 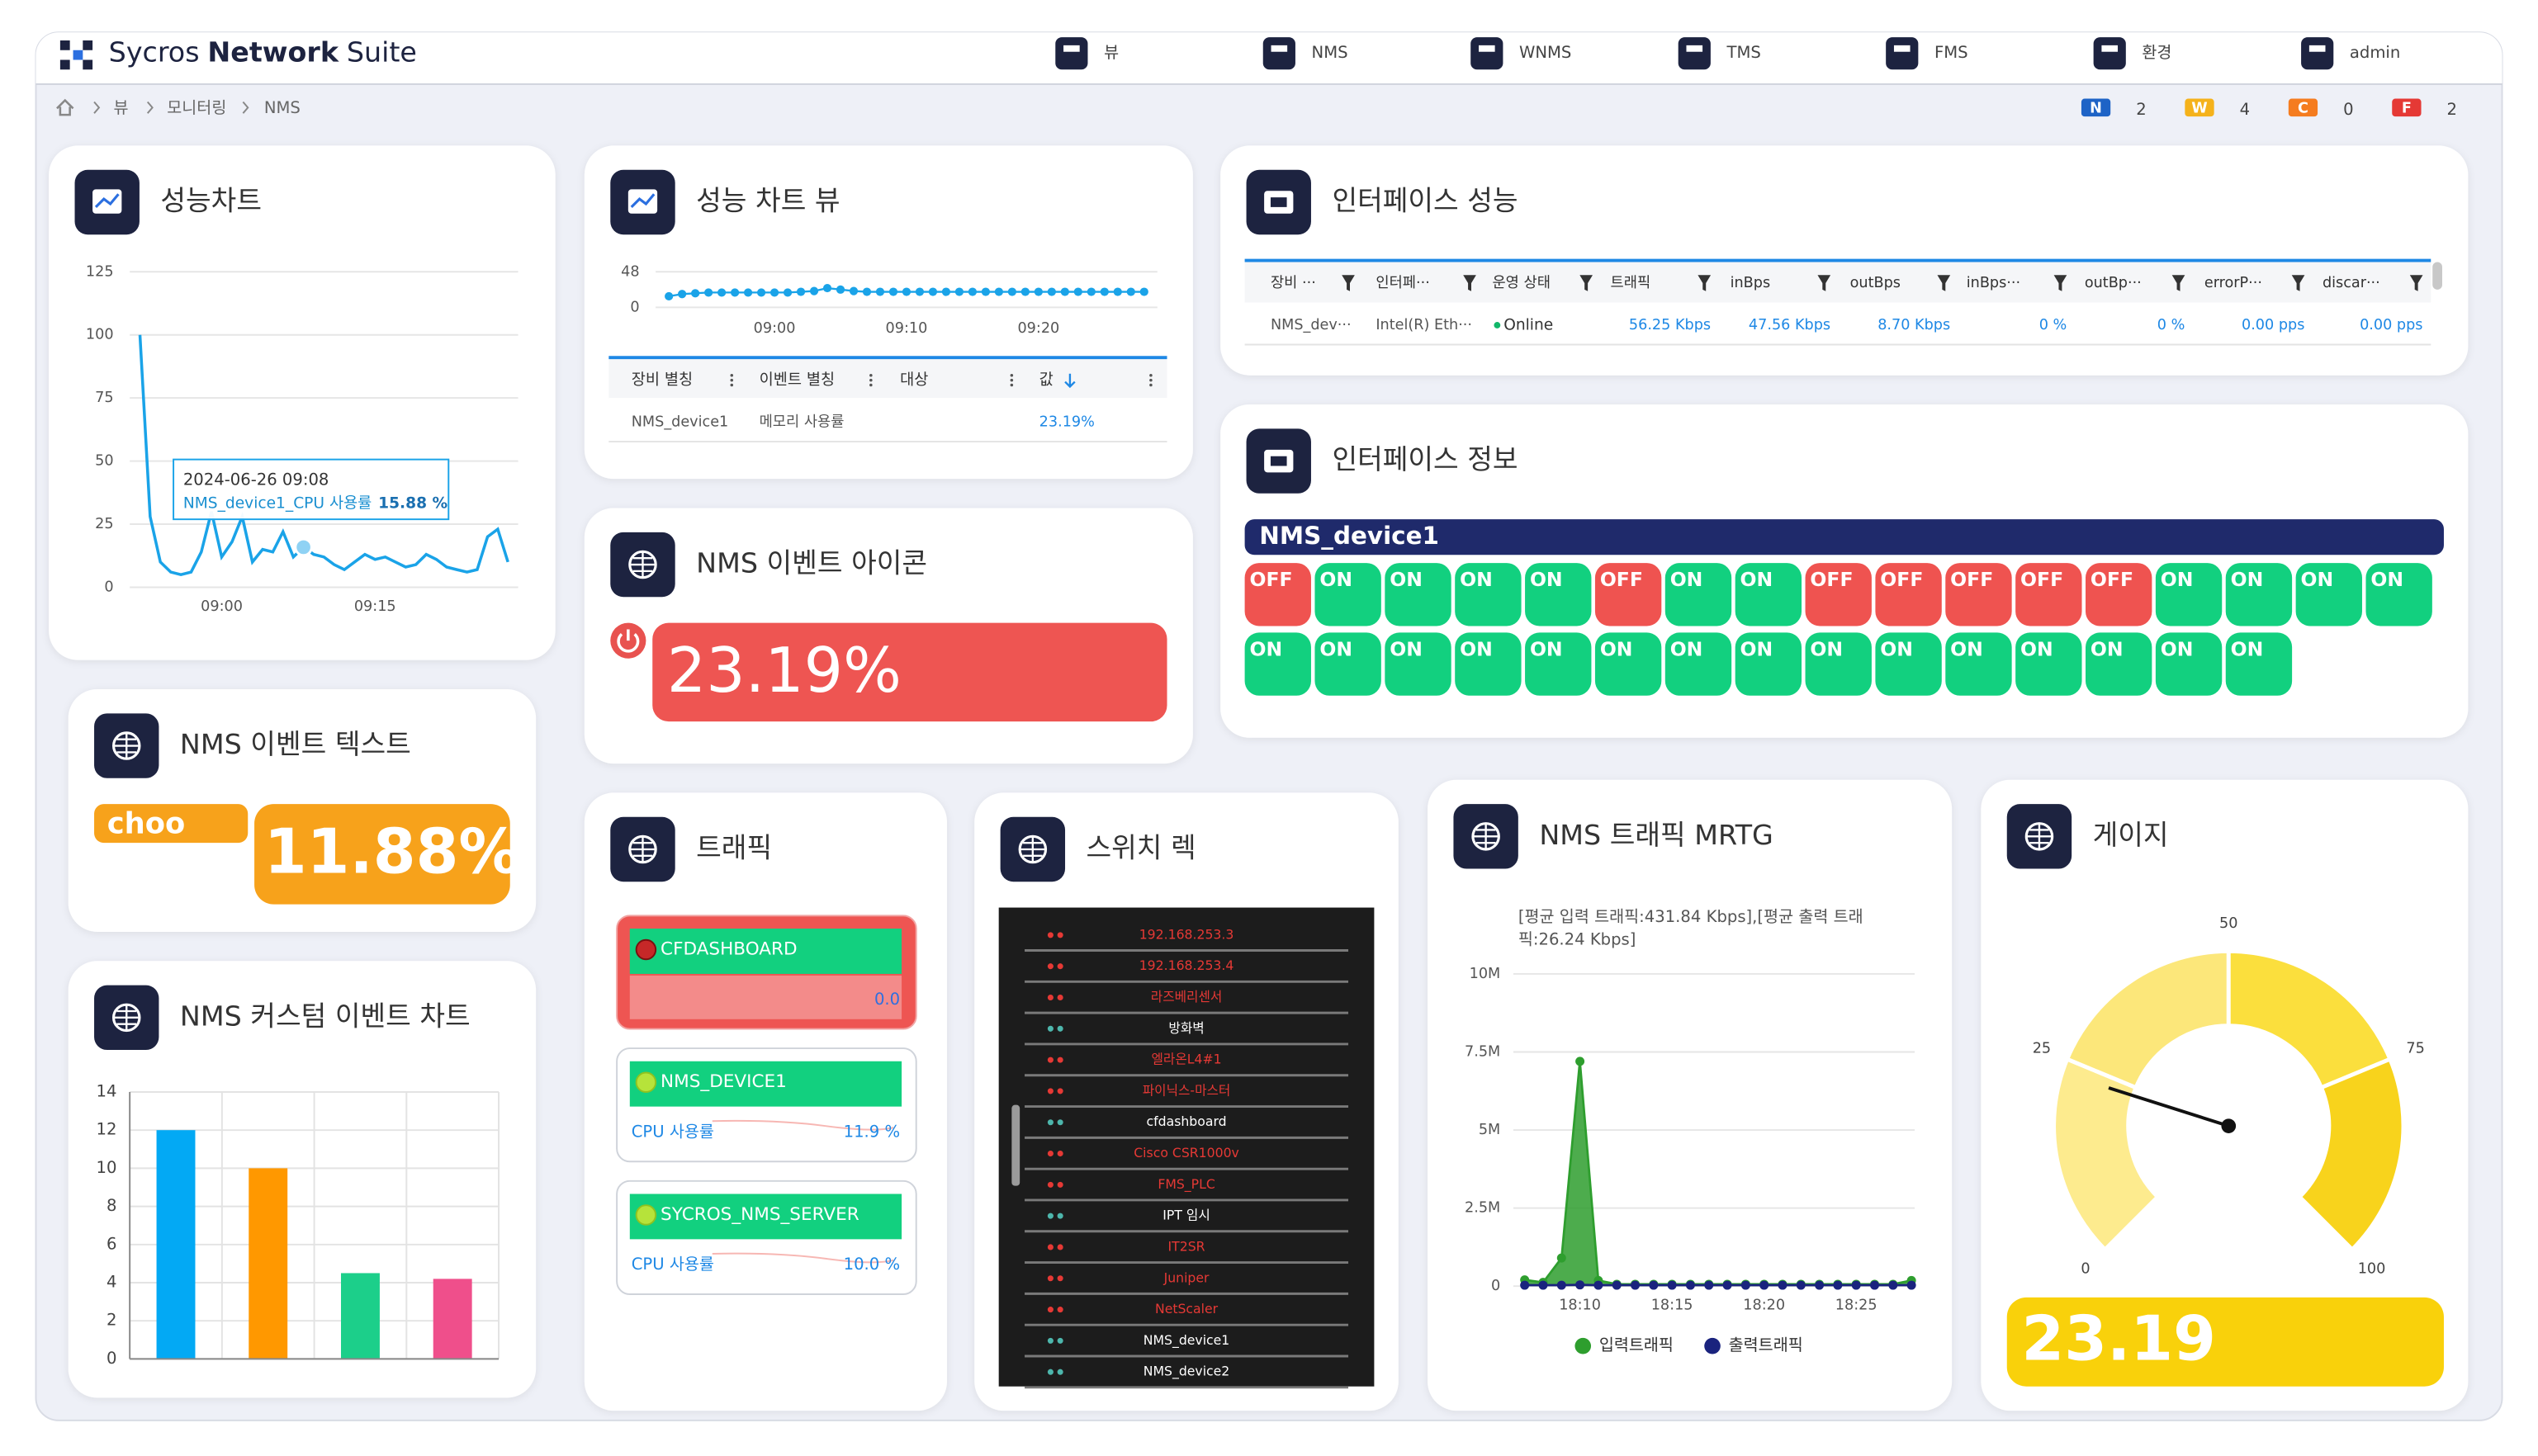 I want to click on nav-label: TMS, so click(x=1743, y=52).